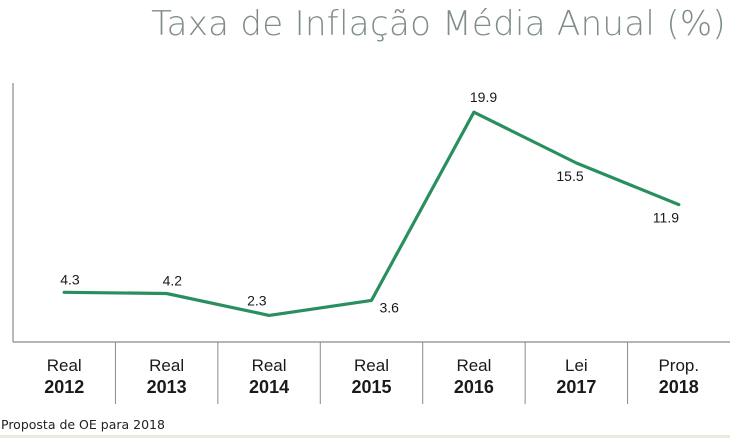  I want to click on x-tick-label-year: 2017, so click(576, 387).